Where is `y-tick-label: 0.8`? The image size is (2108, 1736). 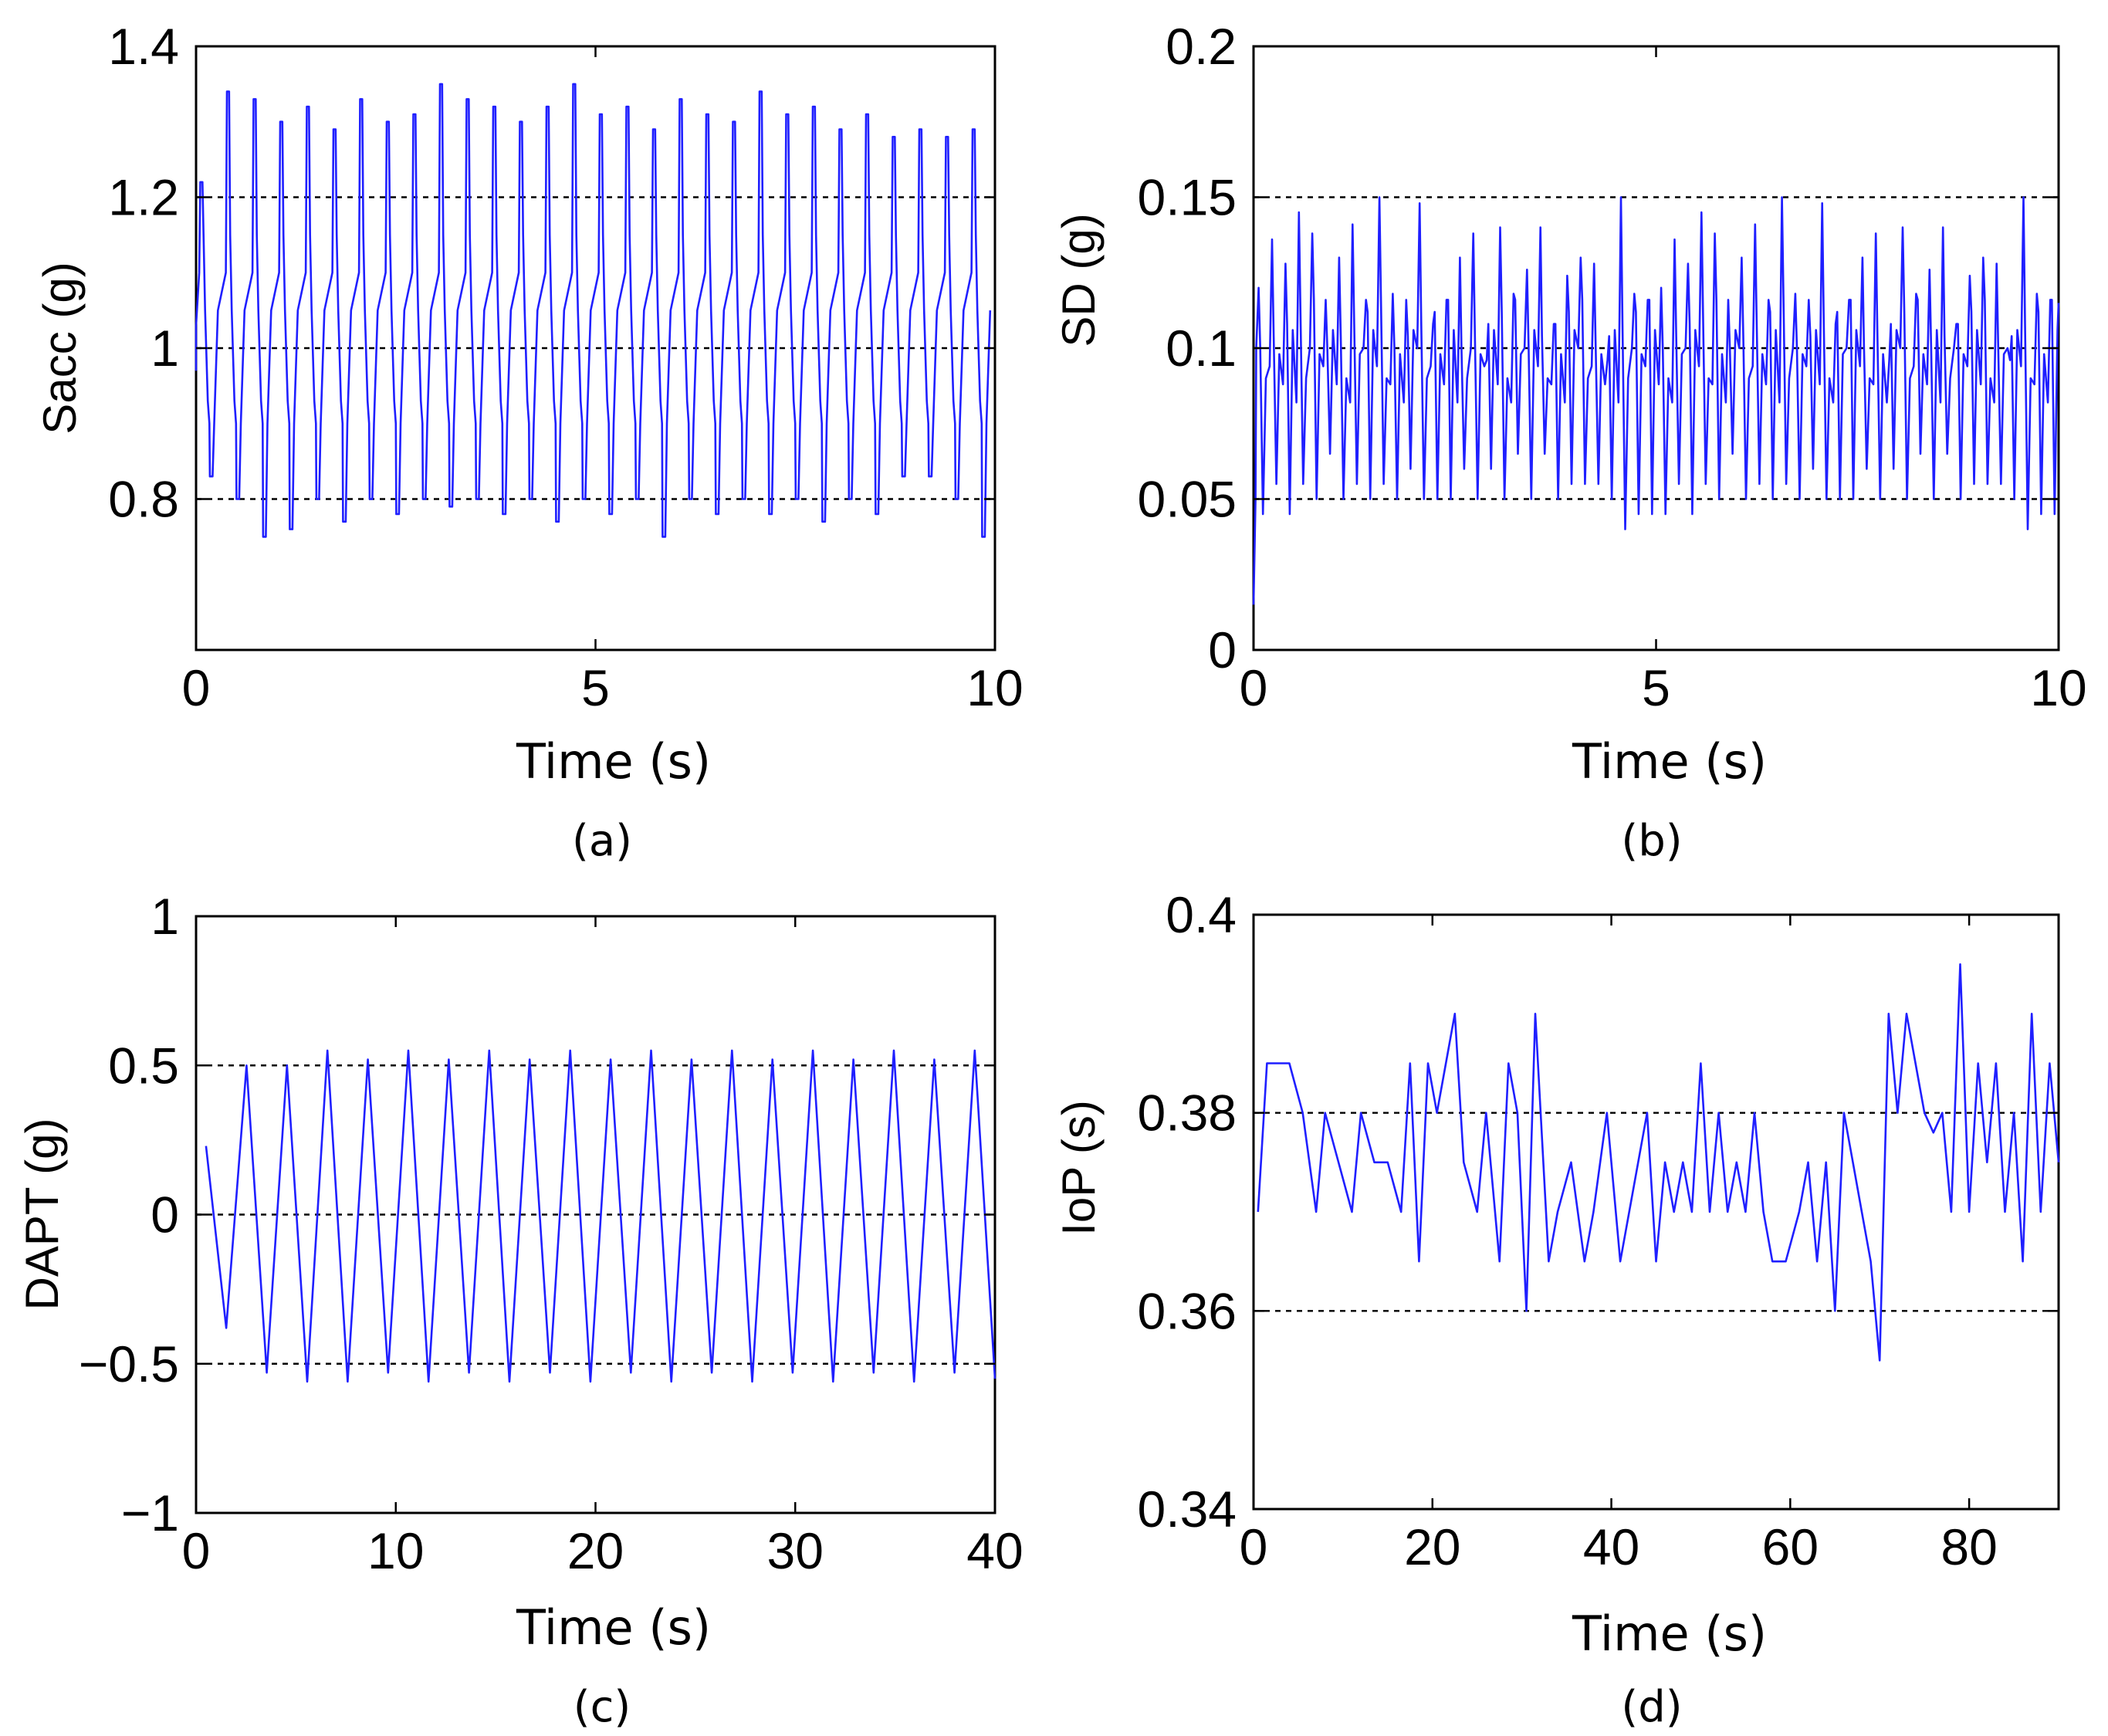 y-tick-label: 0.8 is located at coordinates (144, 500).